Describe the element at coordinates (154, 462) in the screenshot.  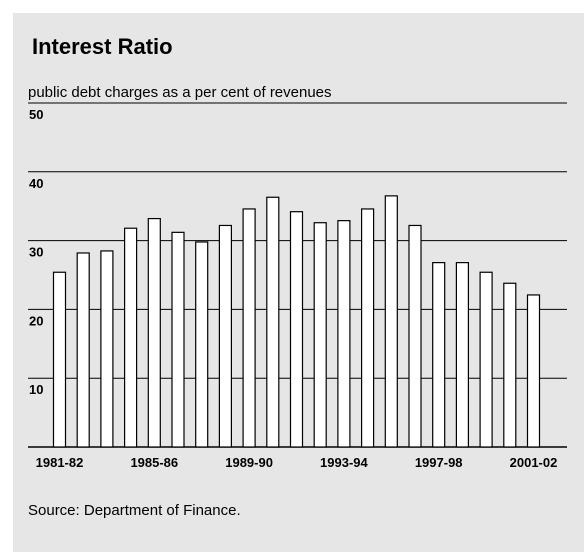
I see `x-tick-label: 1985-86` at that location.